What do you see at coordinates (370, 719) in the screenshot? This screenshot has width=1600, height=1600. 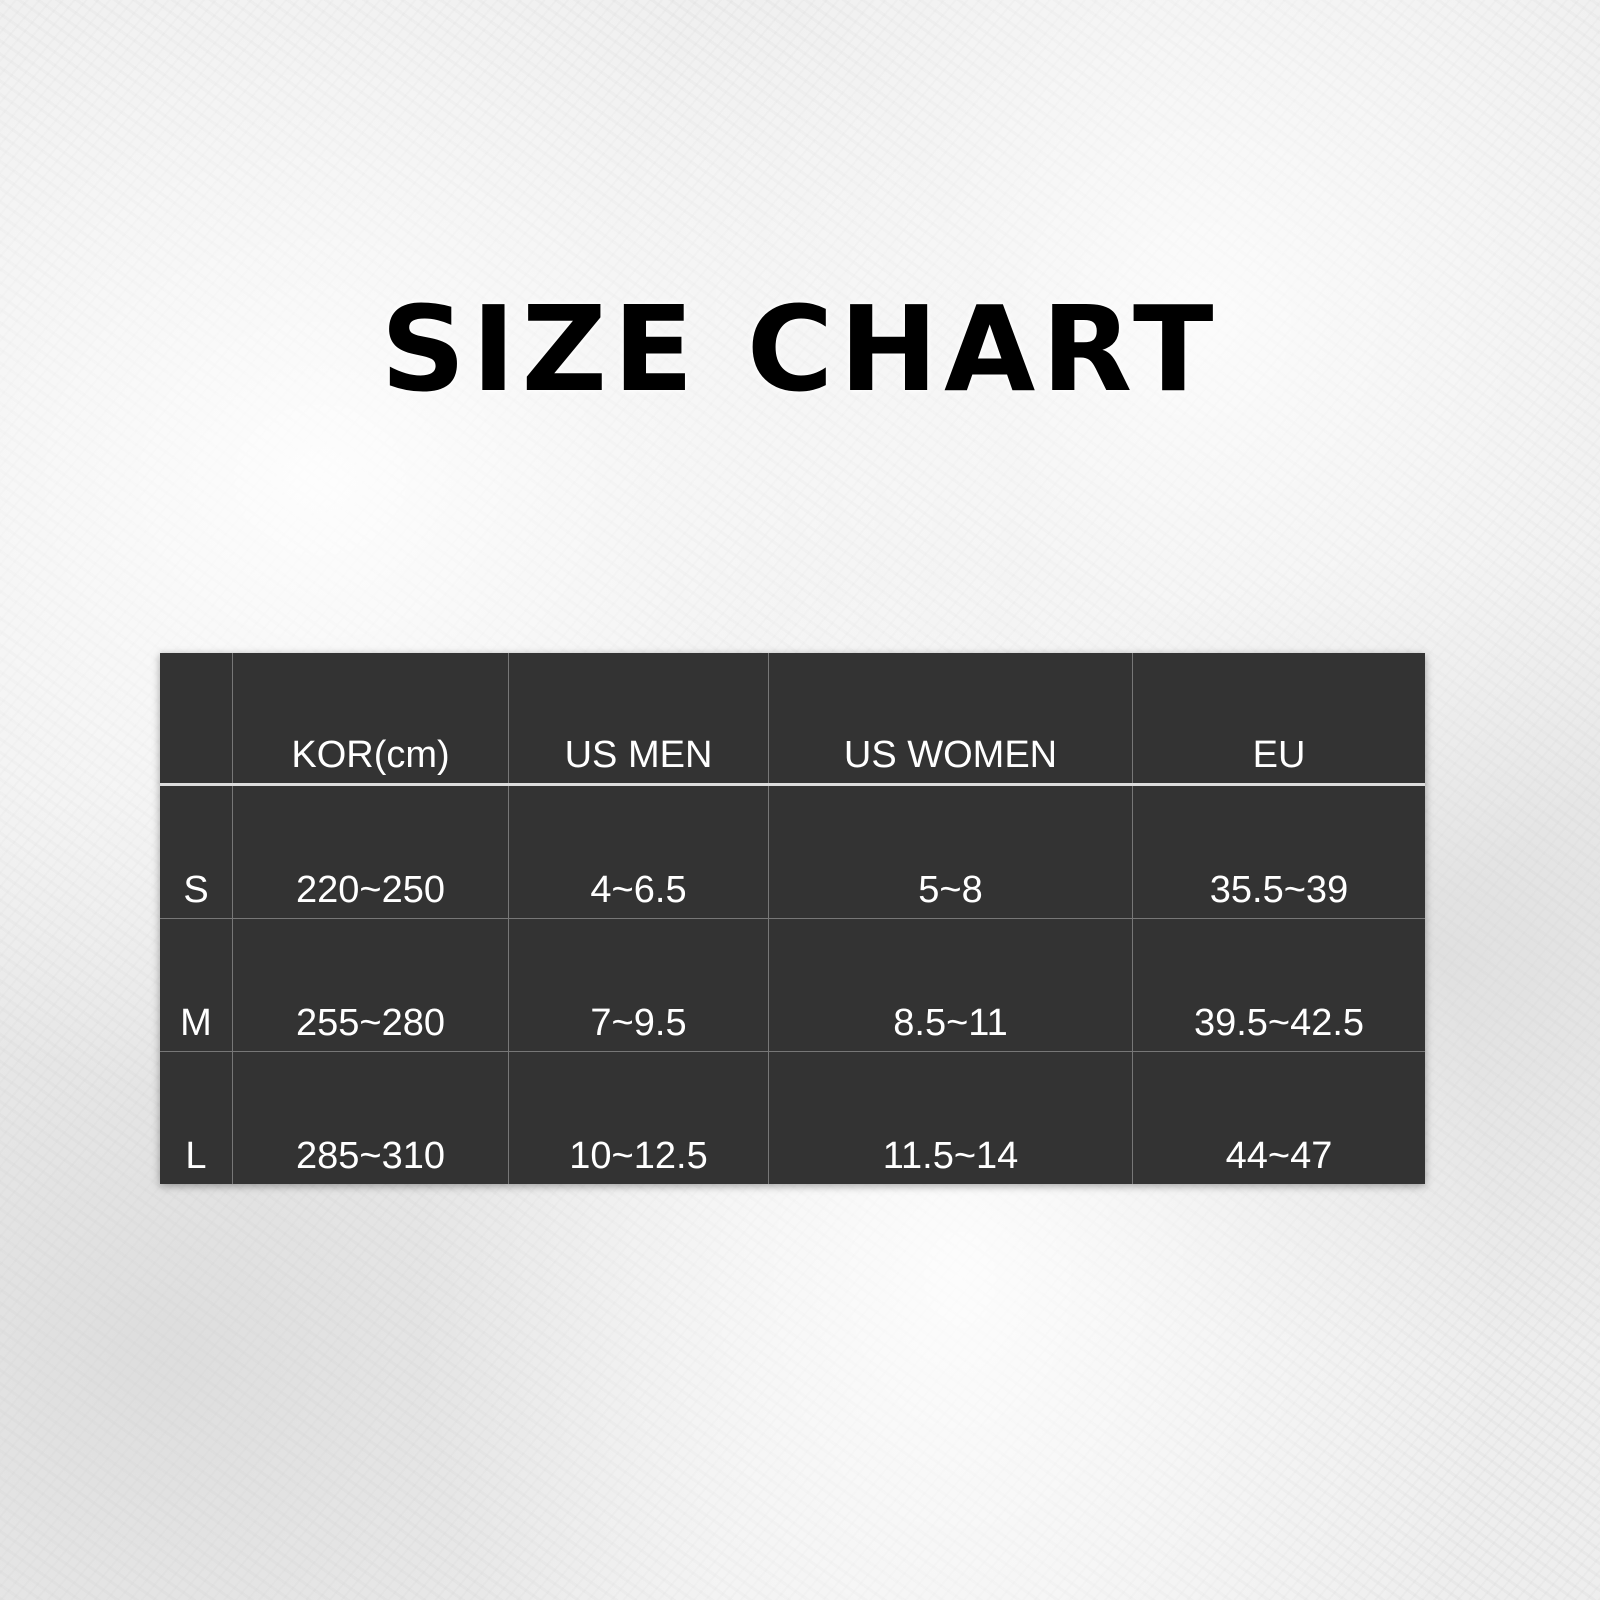 I see `header-kor: KOR(cm)` at bounding box center [370, 719].